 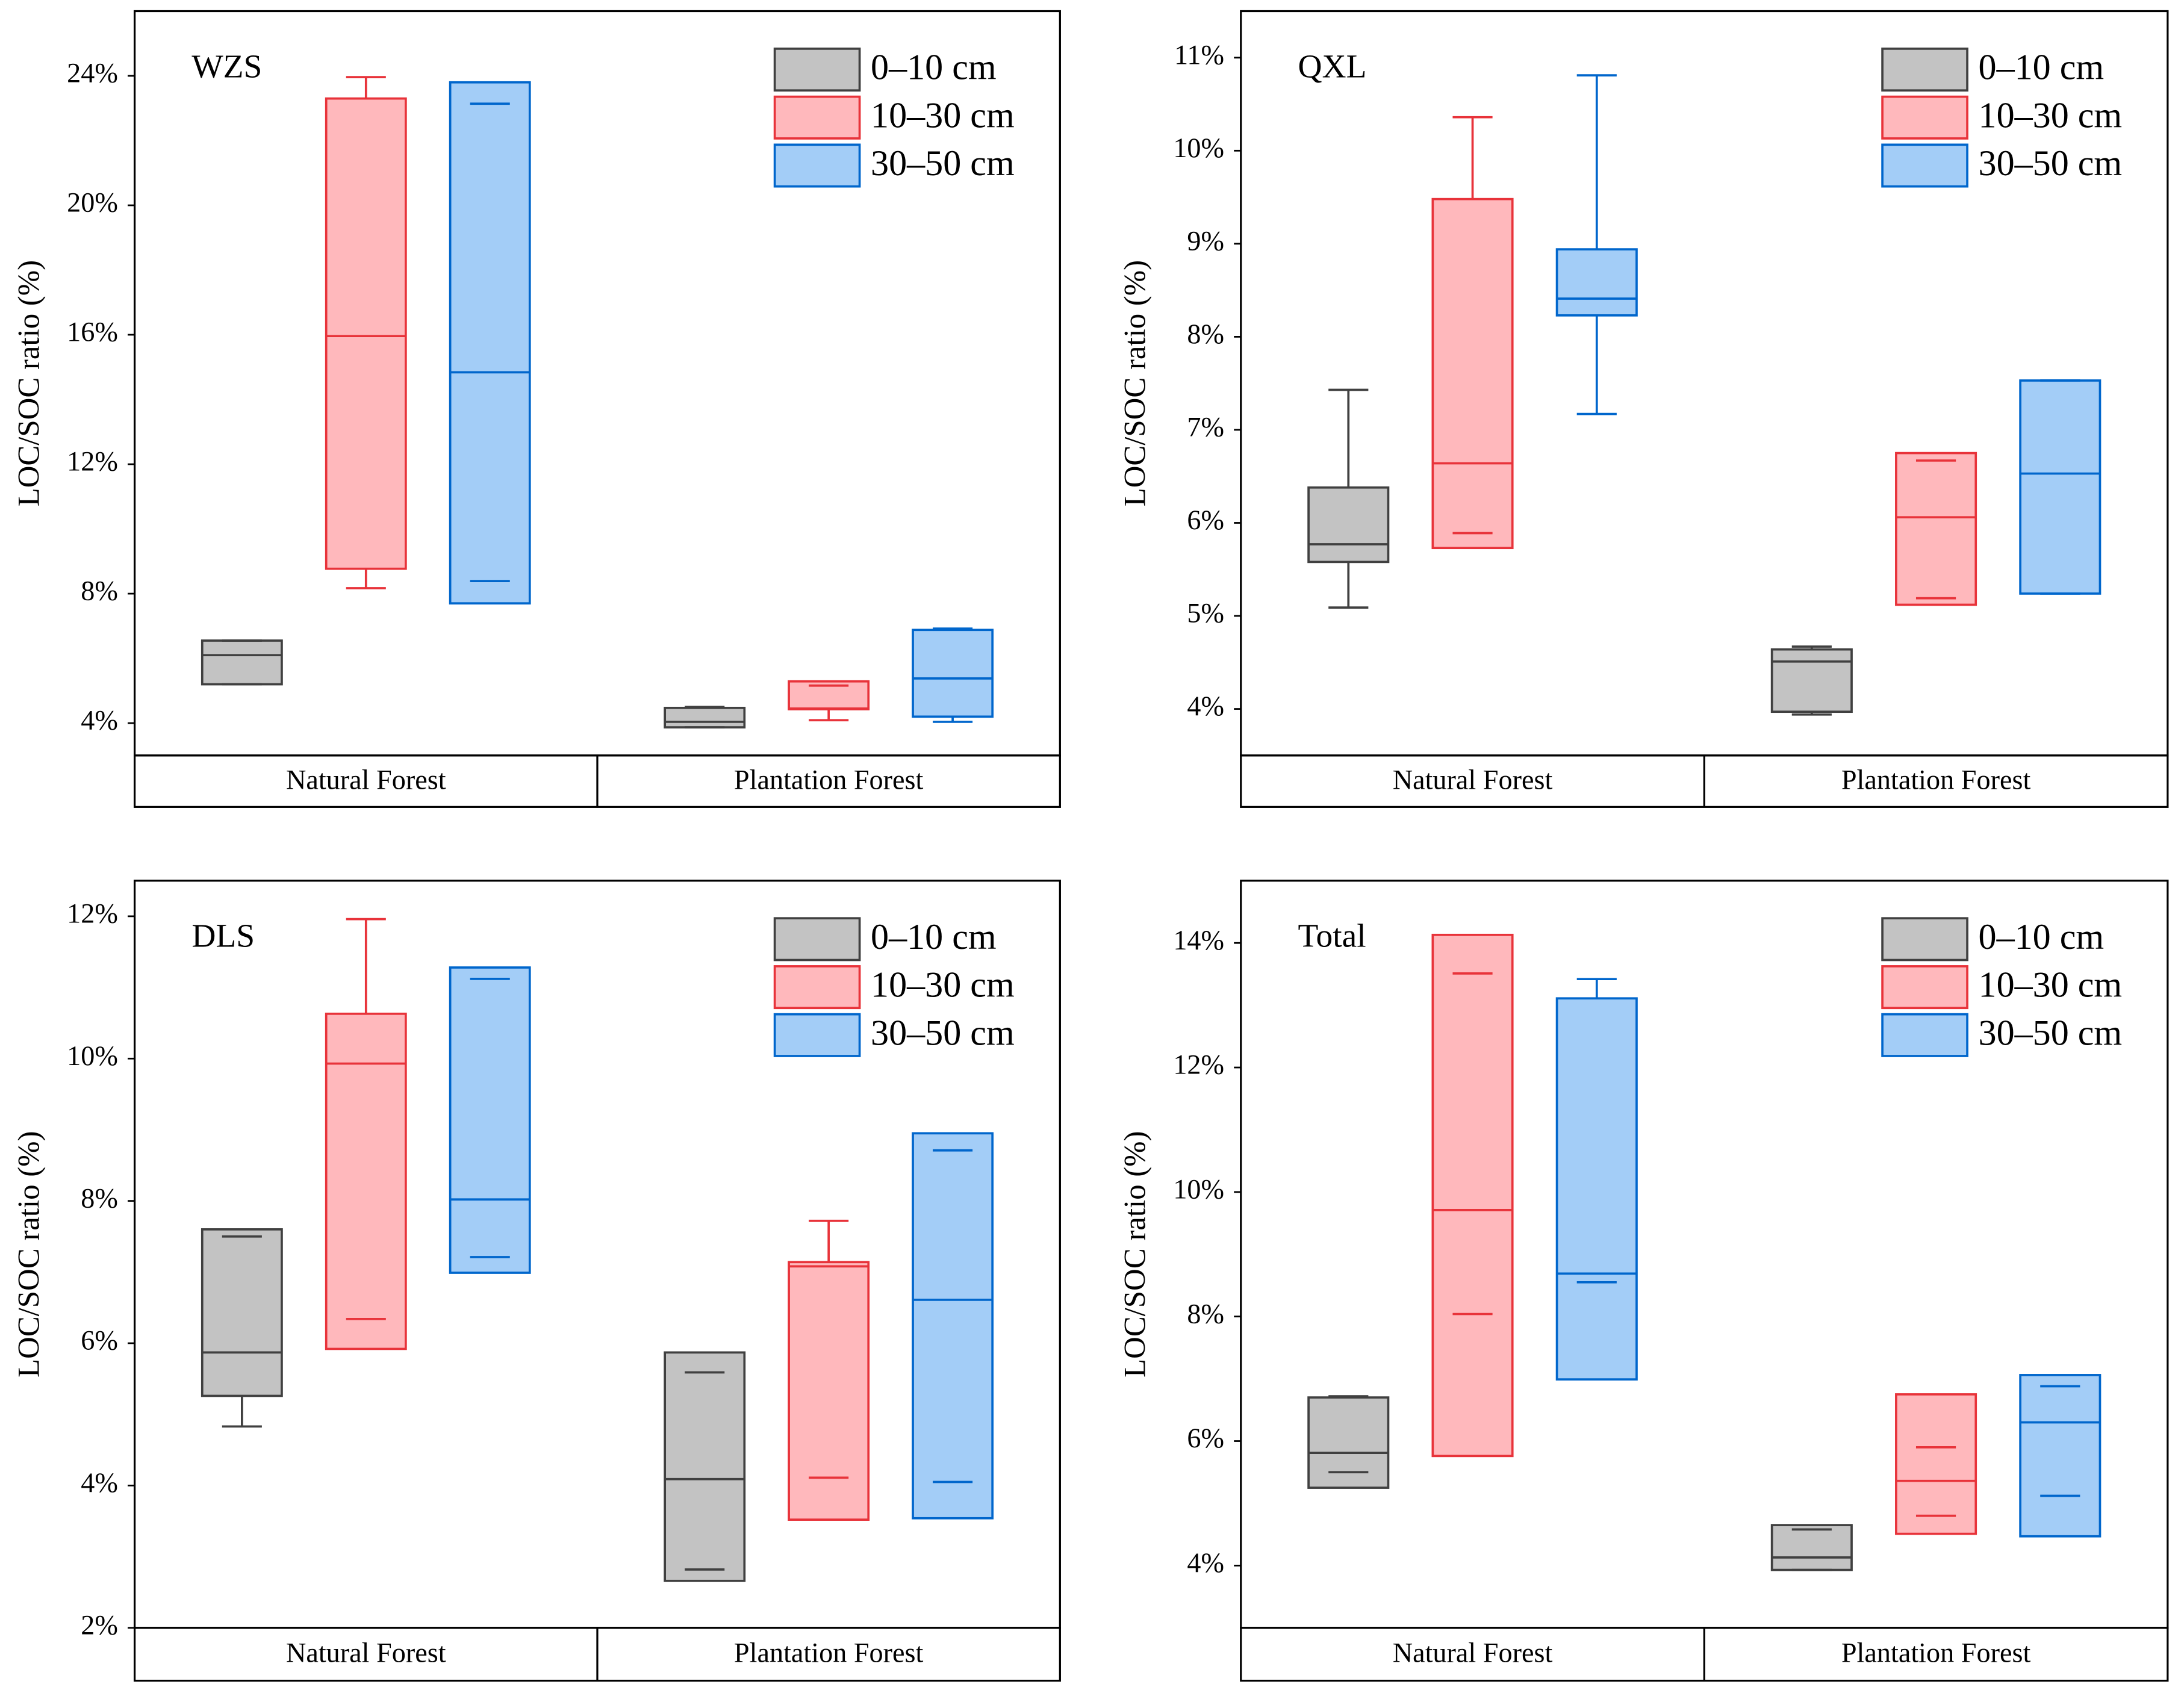 I want to click on y-tick-label: 20%, so click(x=93, y=202).